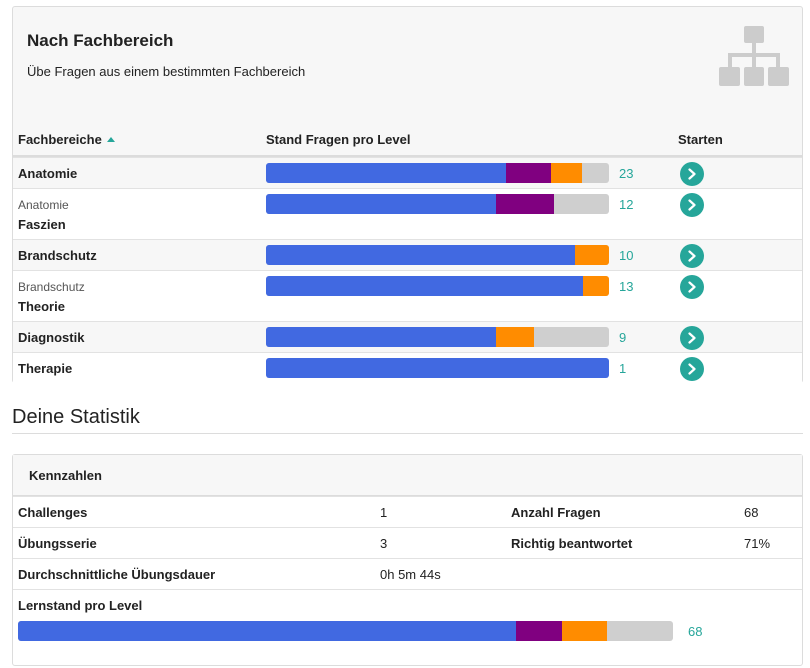 The height and width of the screenshot is (668, 810). What do you see at coordinates (623, 368) in the screenshot?
I see `question-count: 1` at bounding box center [623, 368].